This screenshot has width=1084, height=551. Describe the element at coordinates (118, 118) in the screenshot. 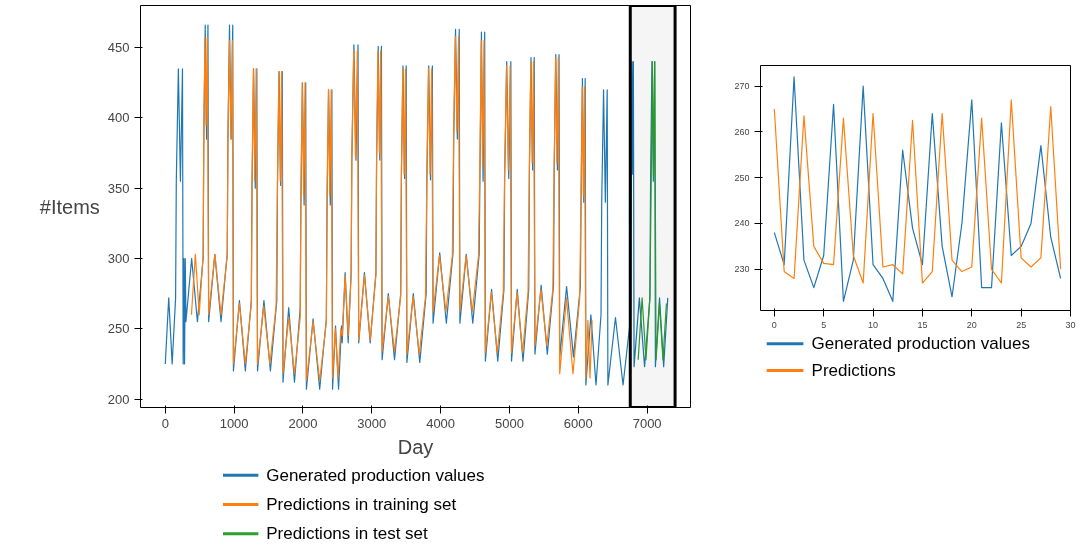

I see `y-tick-label: 400` at that location.